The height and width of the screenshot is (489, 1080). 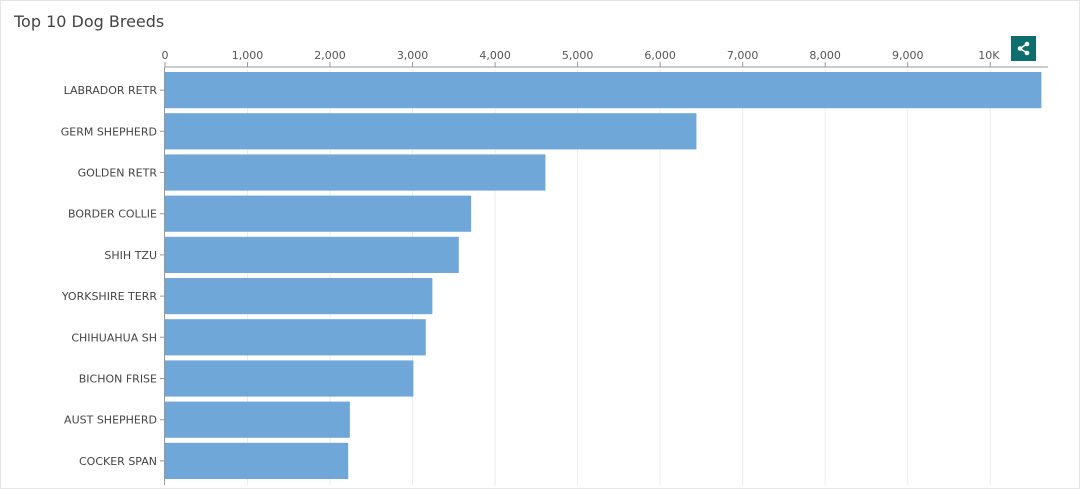 What do you see at coordinates (248, 55) in the screenshot?
I see `x-tick-label: 1,000` at bounding box center [248, 55].